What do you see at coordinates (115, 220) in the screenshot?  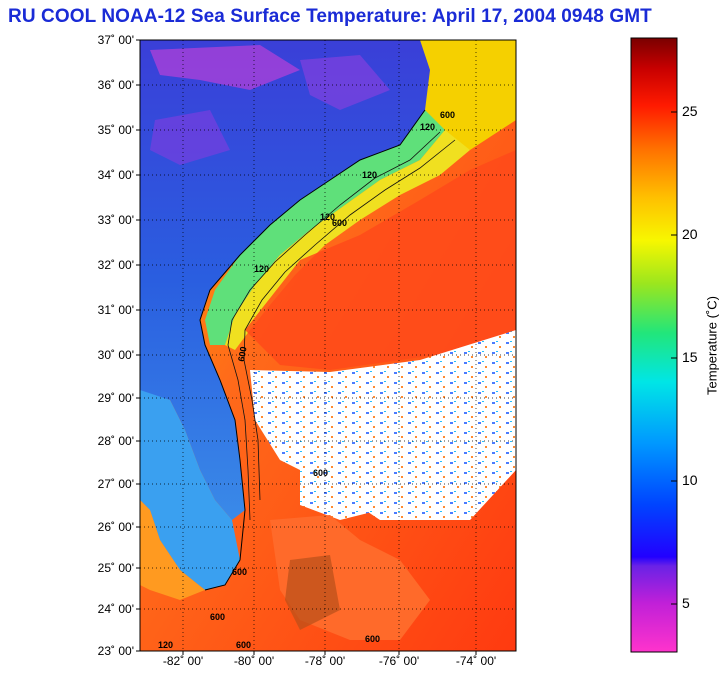 I see `lat-label: 33˚ 00'` at bounding box center [115, 220].